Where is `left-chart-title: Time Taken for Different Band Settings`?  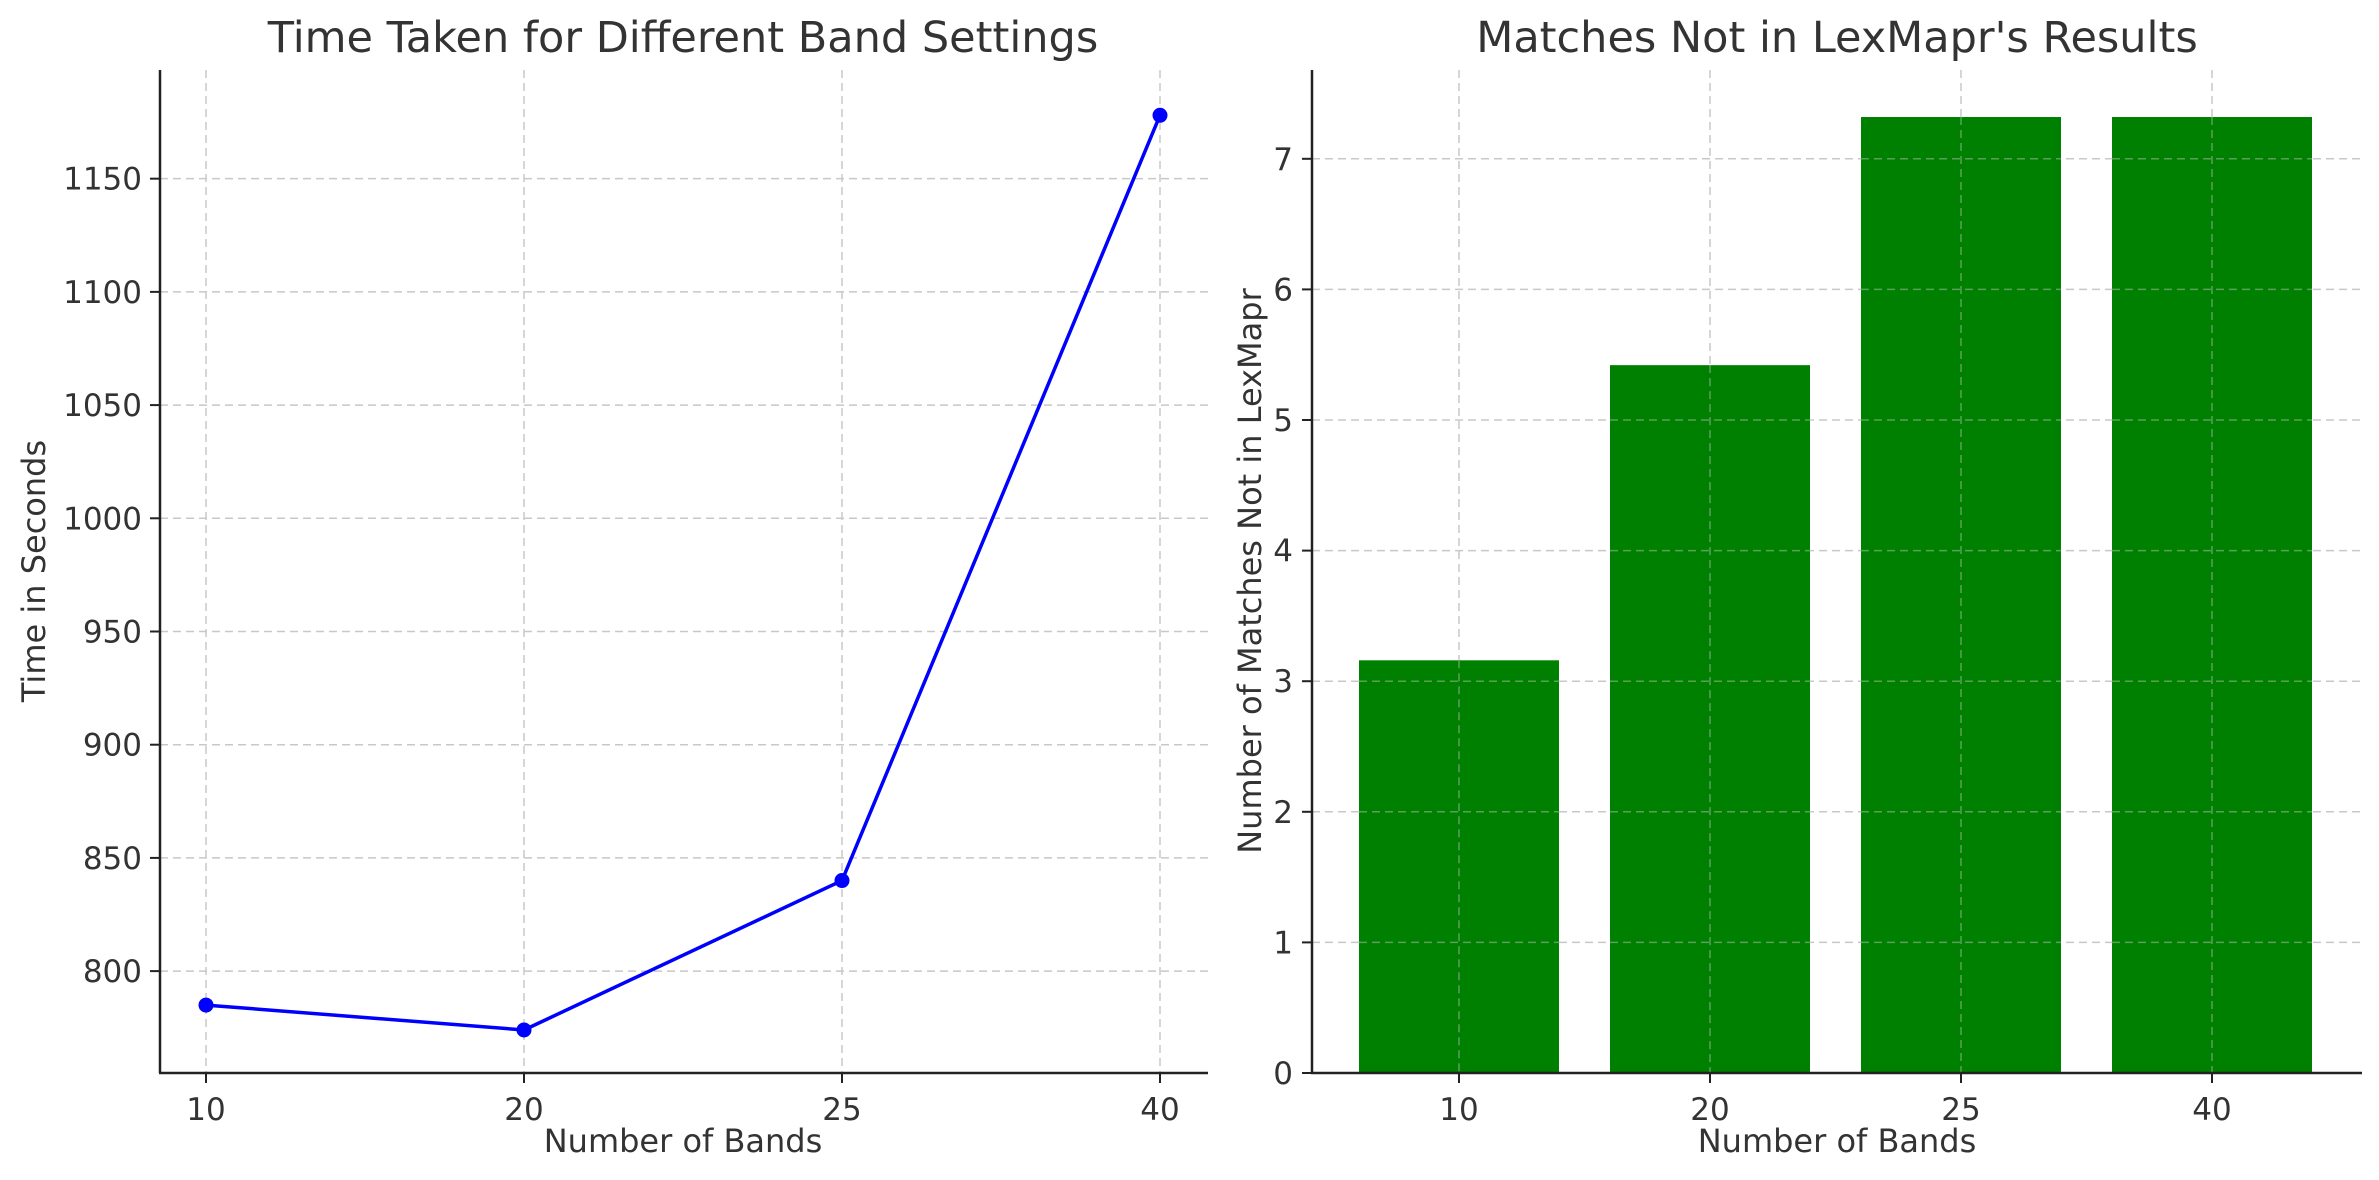
left-chart-title: Time Taken for Different Band Settings is located at coordinates (682, 38).